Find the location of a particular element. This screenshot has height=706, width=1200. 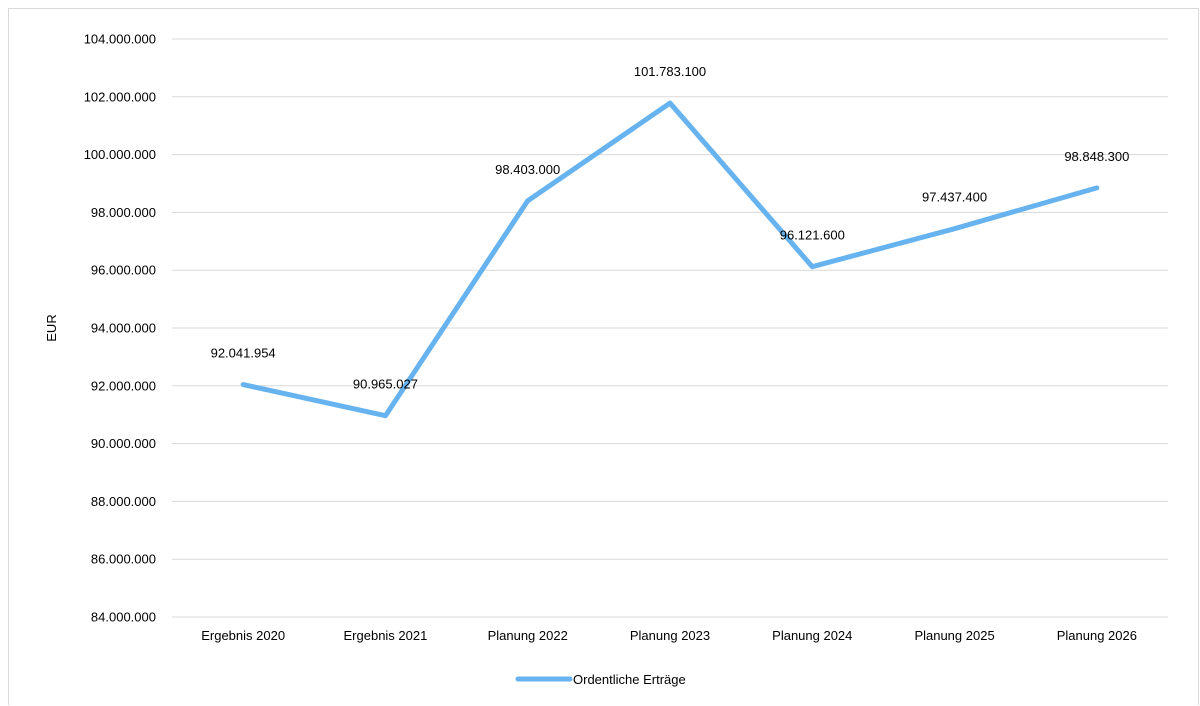

y-tick-label: 92.000.000 is located at coordinates (123, 385).